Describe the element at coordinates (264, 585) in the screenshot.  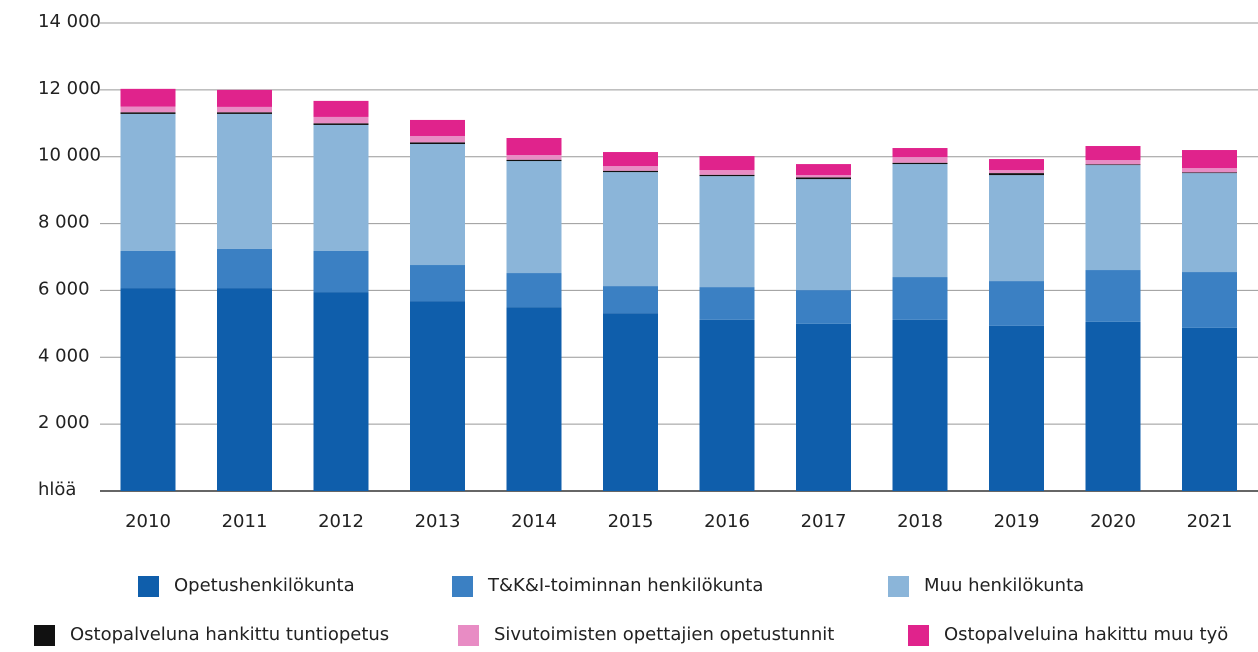
I see `legend-label: Opetushenkilökunta` at that location.